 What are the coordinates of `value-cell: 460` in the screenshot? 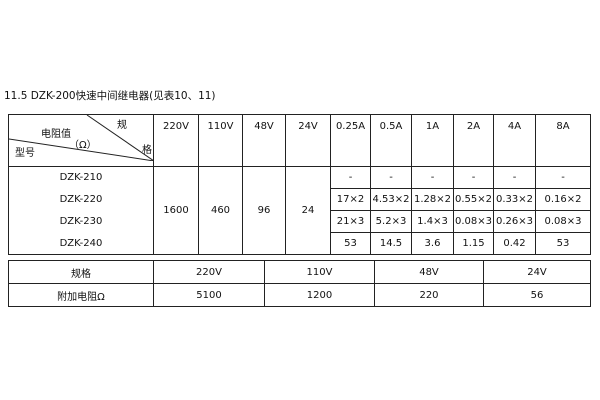 It's located at (220, 210).